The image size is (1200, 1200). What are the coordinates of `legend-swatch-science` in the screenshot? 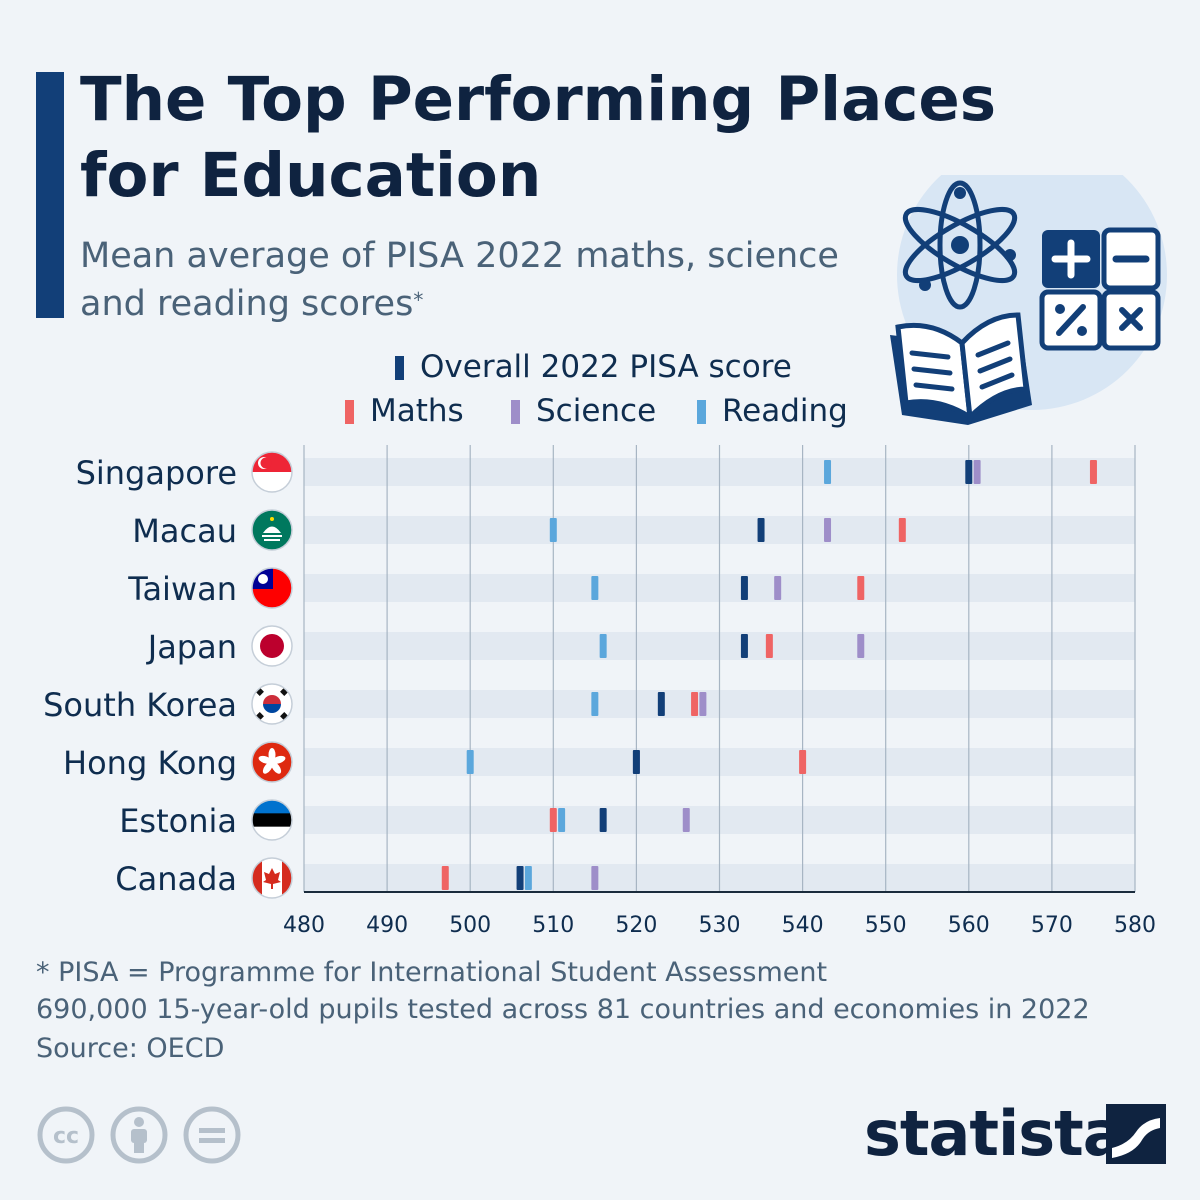 It's located at (515, 412).